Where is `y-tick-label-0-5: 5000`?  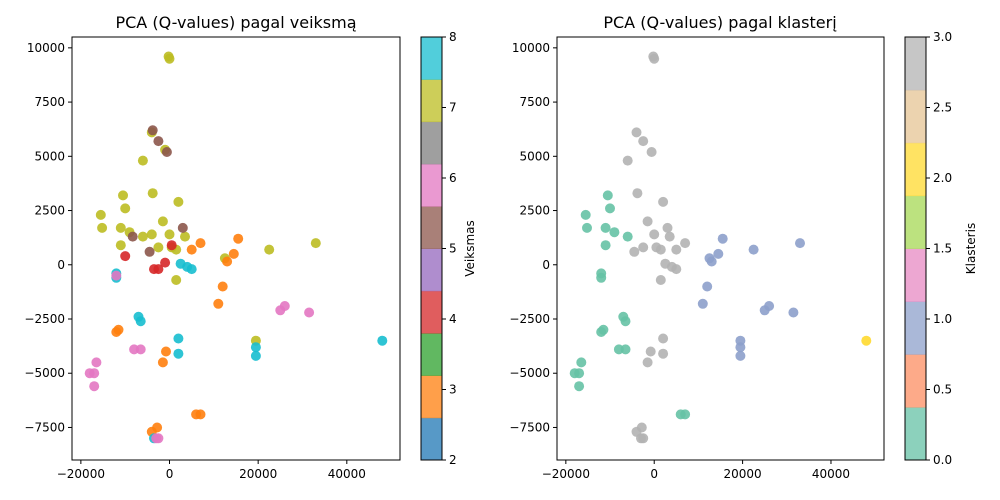 y-tick-label-0-5: 5000 is located at coordinates (49, 156).